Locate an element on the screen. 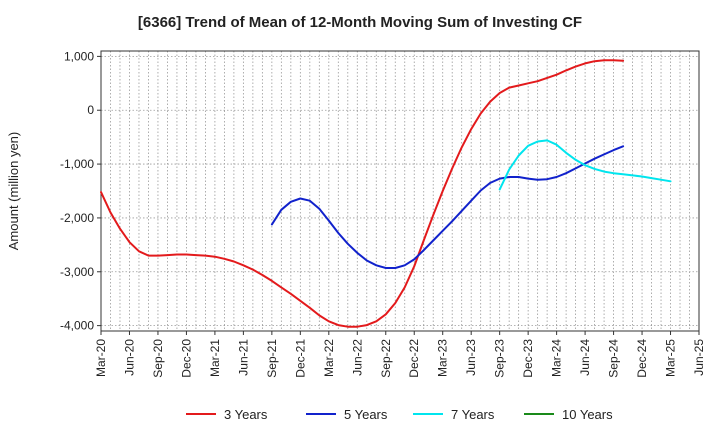 This screenshot has width=720, height=440. x-tick-label: Jun-24 is located at coordinates (585, 357).